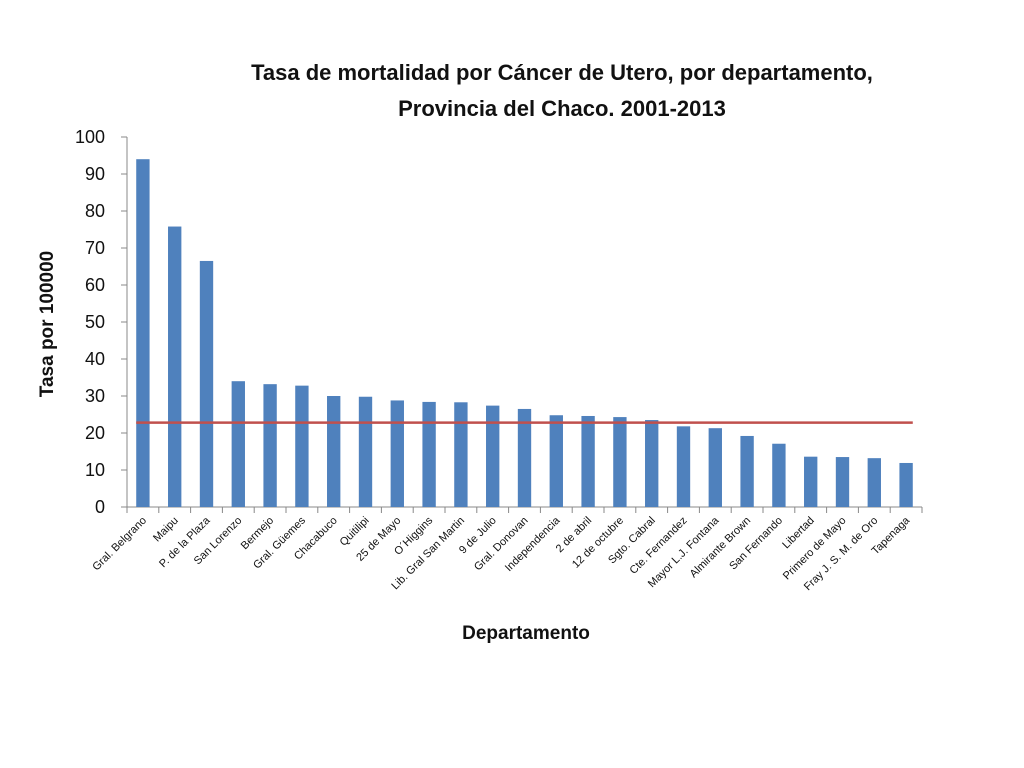  What do you see at coordinates (95, 359) in the screenshot?
I see `y-tick-label: 40` at bounding box center [95, 359].